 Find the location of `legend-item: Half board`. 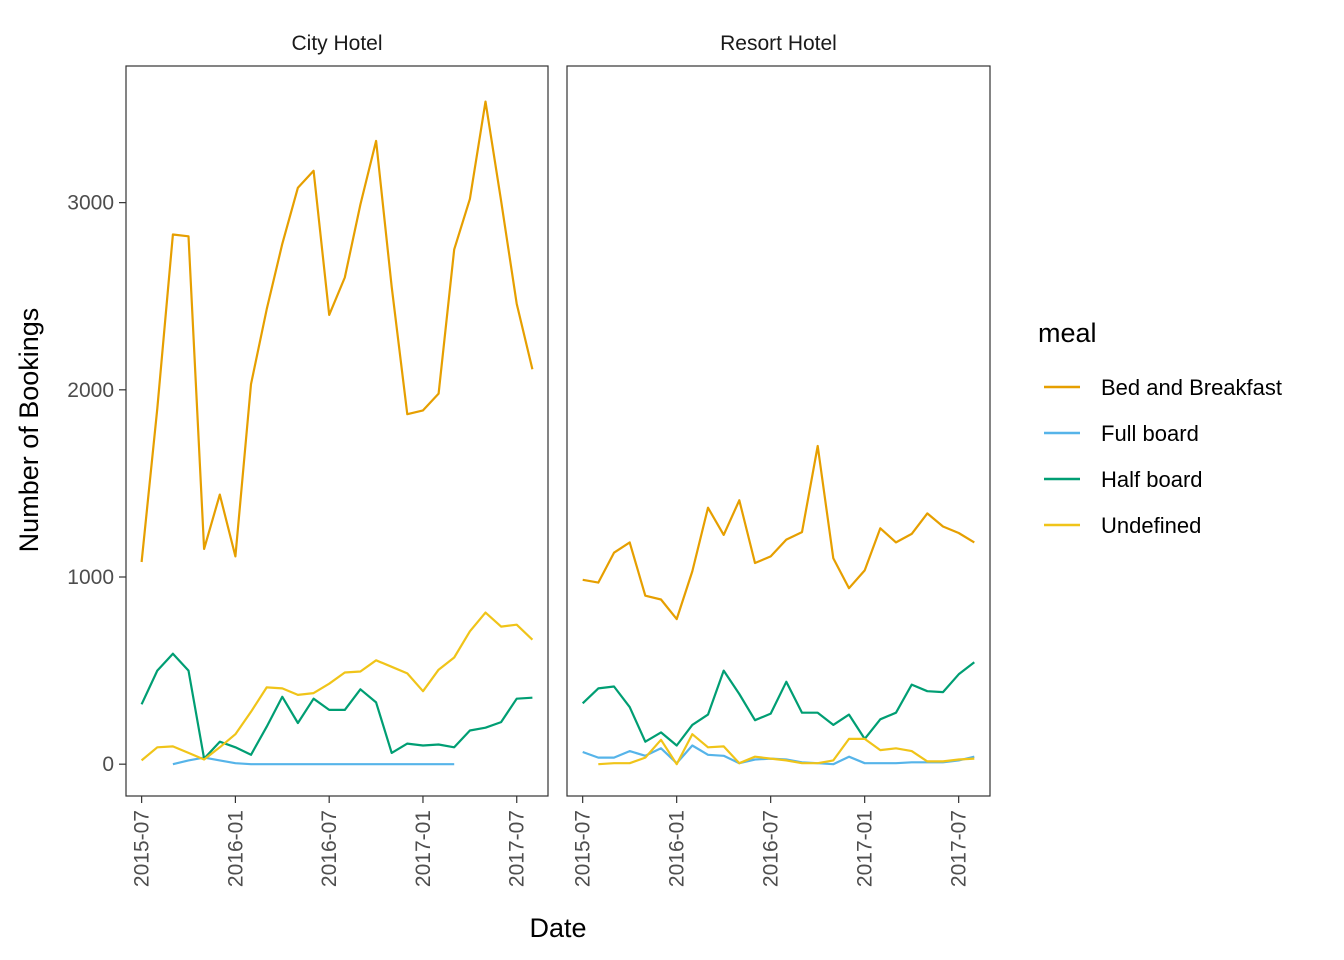

legend-item: Half board is located at coordinates (1123, 479).